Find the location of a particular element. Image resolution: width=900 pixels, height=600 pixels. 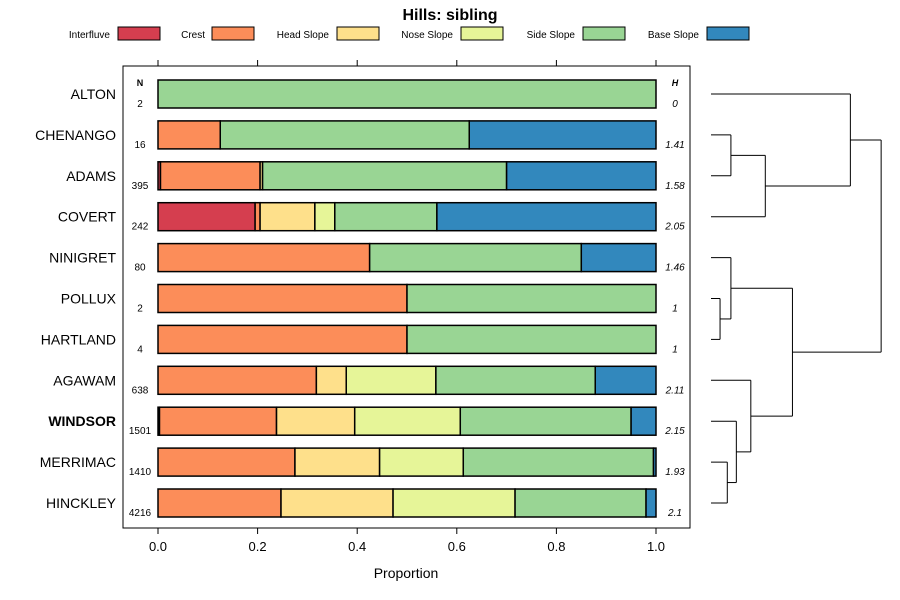

row-label: ALTON is located at coordinates (93, 94).